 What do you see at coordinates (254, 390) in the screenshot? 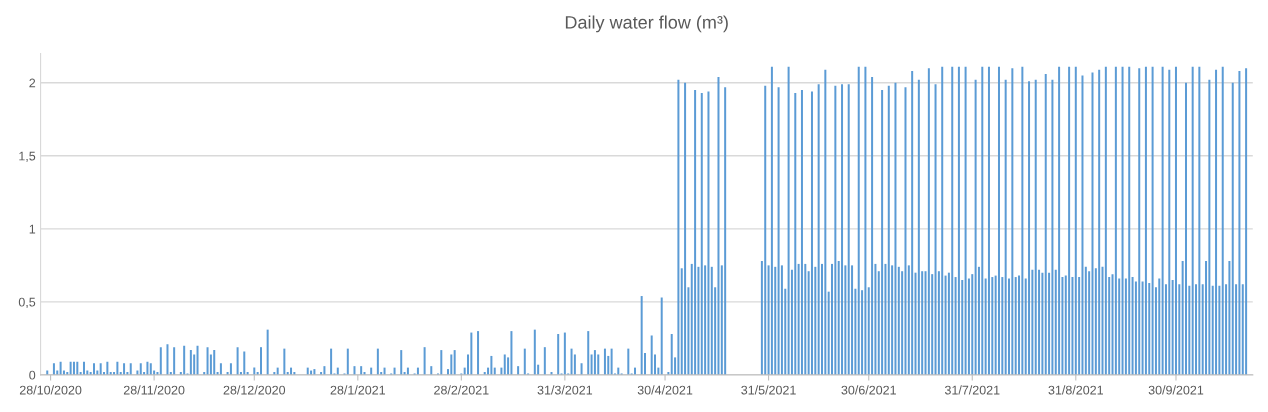
I see `x-tick-label: 28/12/2020` at bounding box center [254, 390].